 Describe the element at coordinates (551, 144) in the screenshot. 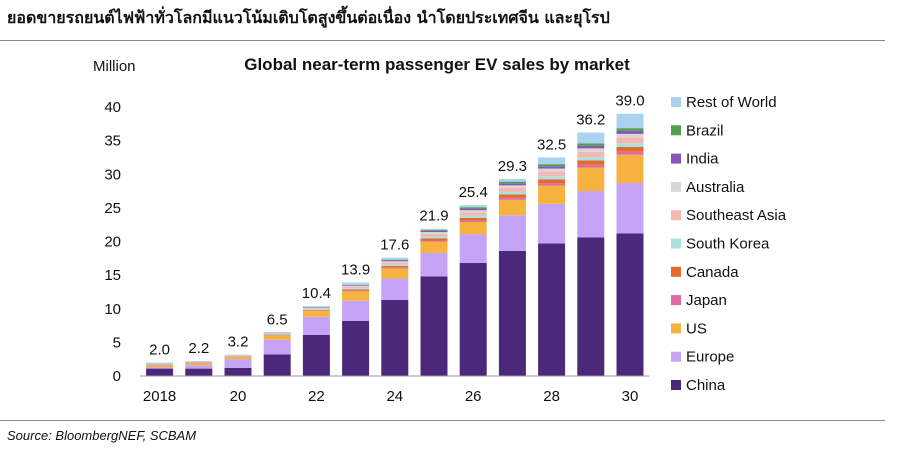

I see `total-label: 32.5` at that location.